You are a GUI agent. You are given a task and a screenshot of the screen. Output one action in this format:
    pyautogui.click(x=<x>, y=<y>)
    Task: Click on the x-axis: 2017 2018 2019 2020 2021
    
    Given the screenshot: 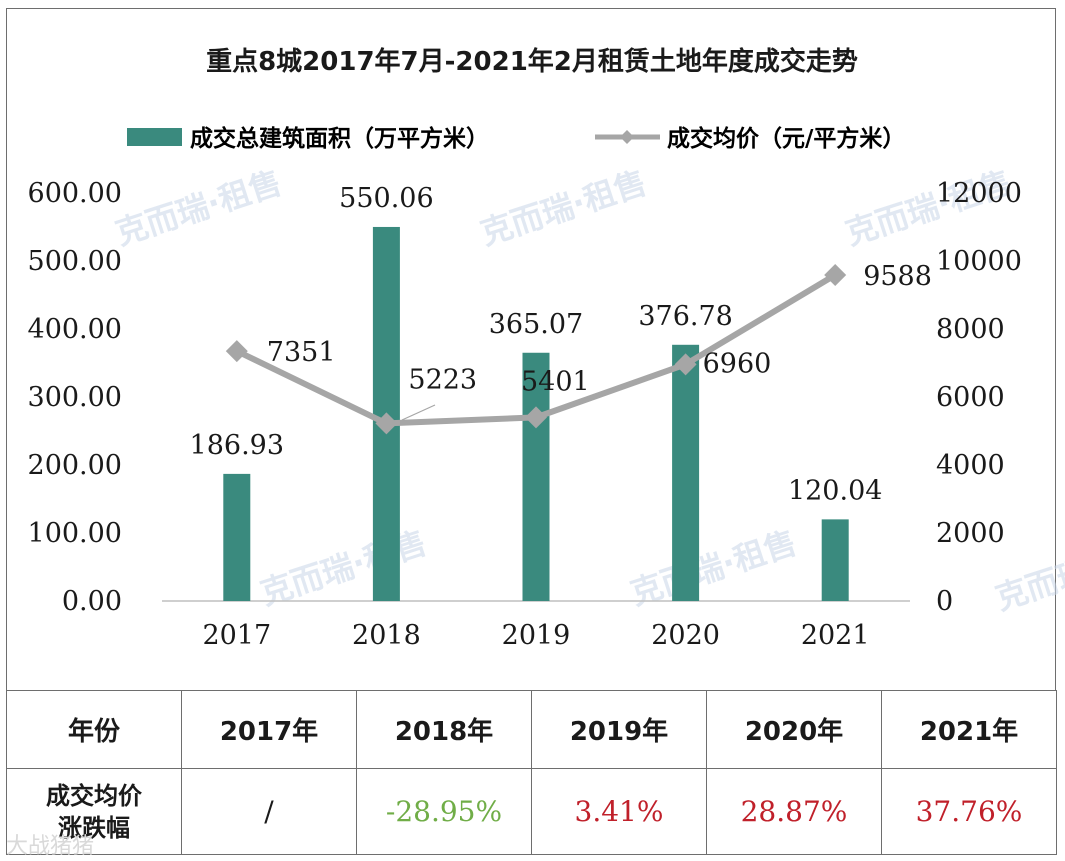 What is the action you would take?
    pyautogui.click(x=535, y=635)
    